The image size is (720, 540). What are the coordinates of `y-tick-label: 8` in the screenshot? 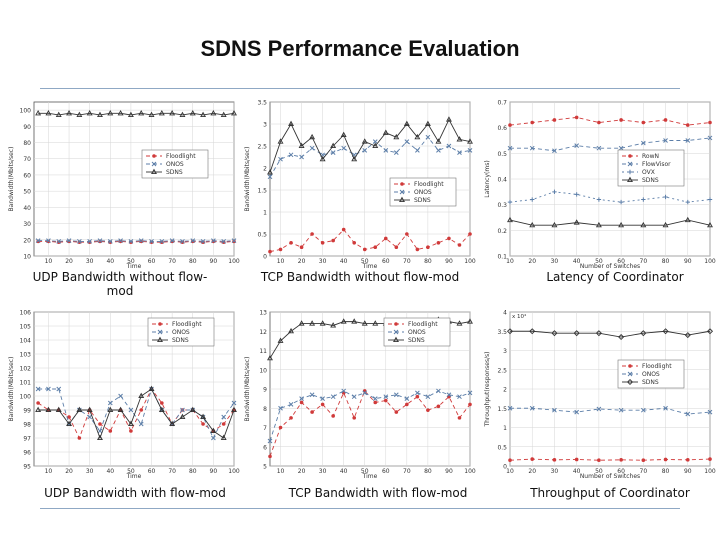 It's located at (265, 409).